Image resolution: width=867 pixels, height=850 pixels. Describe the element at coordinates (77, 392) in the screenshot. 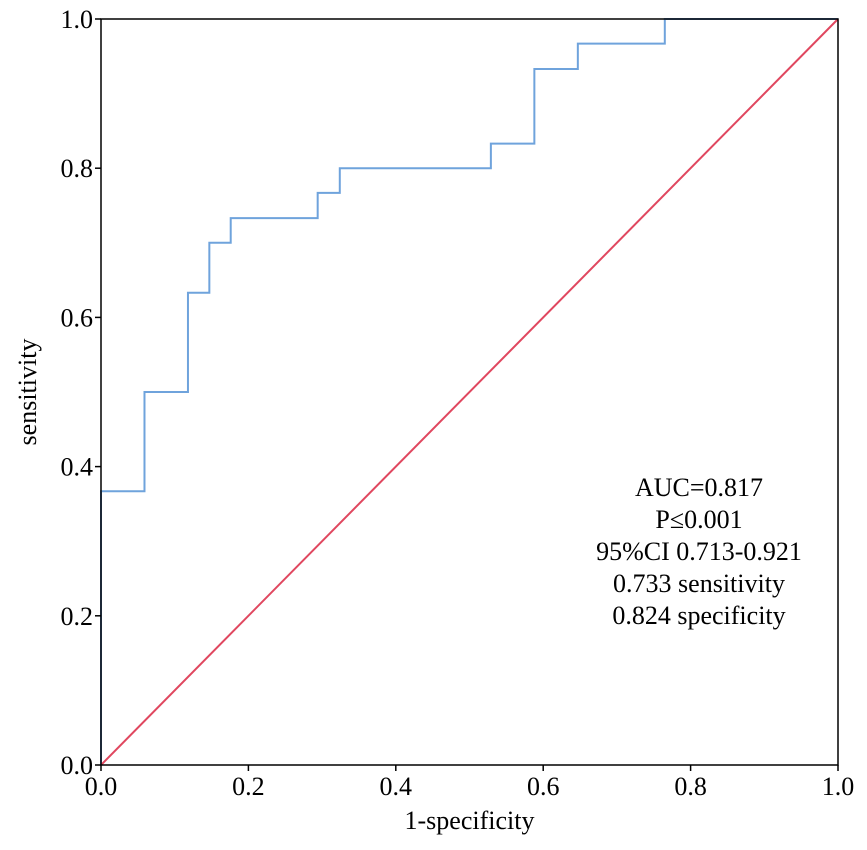

I see `y-tick-labels: 0.0 0.2 0.4 0.6 0.8 1.0` at that location.